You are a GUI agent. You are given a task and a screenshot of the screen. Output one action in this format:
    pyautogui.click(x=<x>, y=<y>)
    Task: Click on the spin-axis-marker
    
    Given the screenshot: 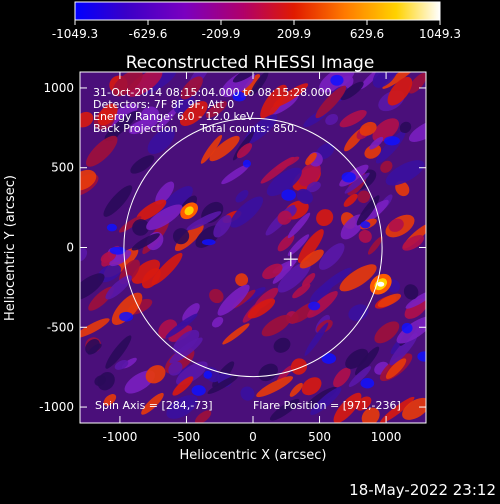 What is the action you would take?
    pyautogui.click(x=290, y=259)
    